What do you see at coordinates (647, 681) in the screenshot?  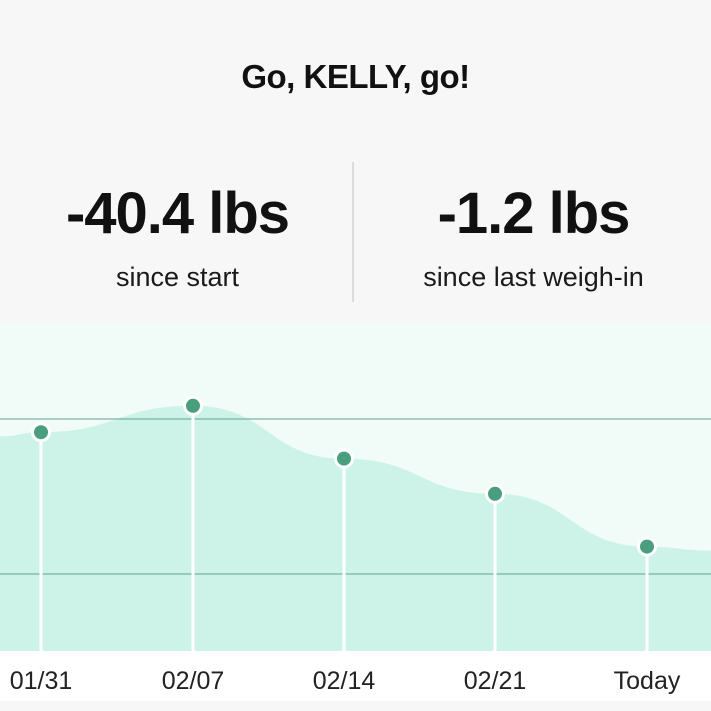 I see `x-tick-label: Today` at bounding box center [647, 681].